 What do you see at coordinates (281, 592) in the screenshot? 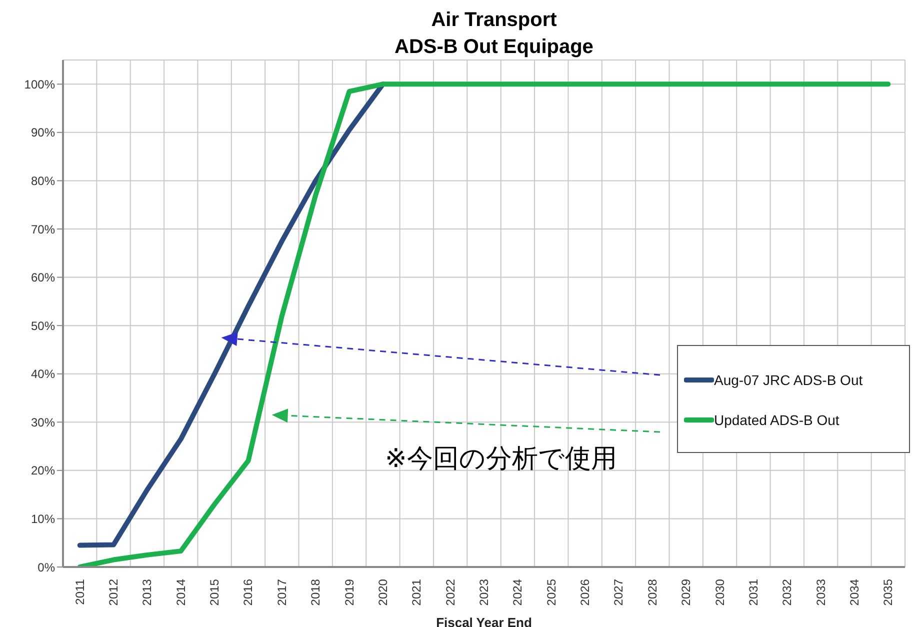
I see `x-tick-label: 2017` at bounding box center [281, 592].